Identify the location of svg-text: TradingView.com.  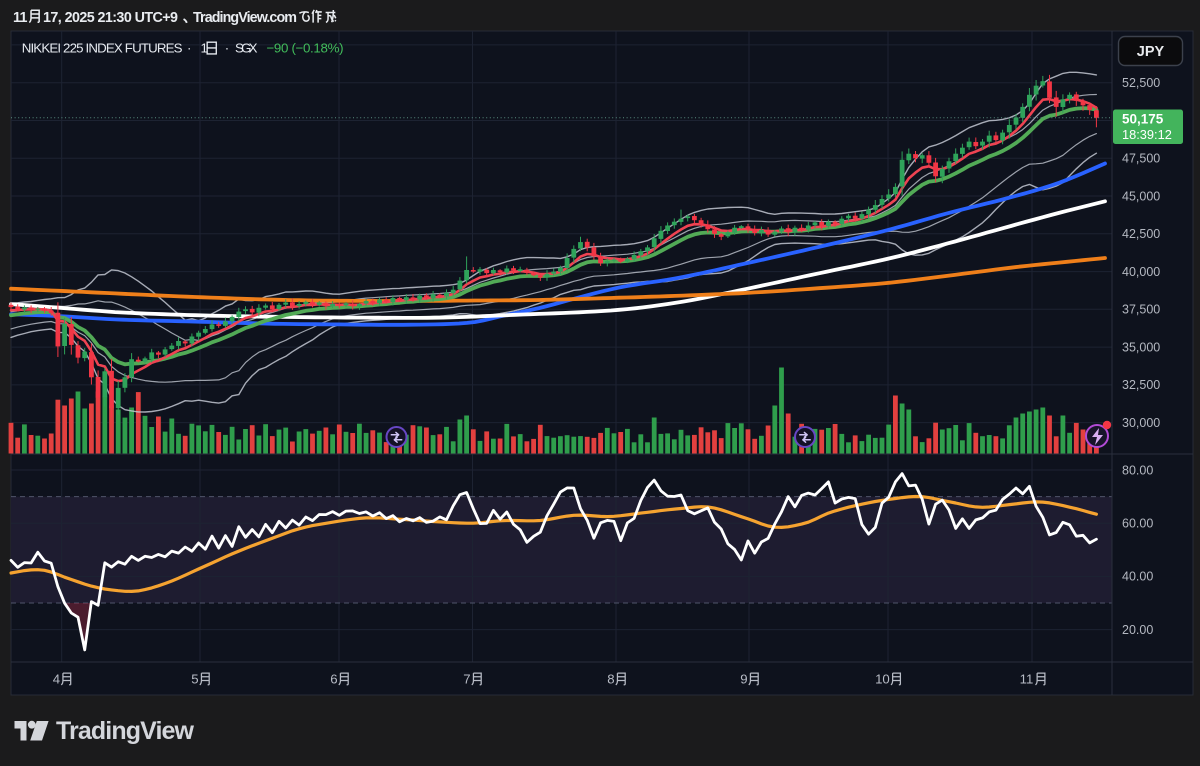
(245, 18).